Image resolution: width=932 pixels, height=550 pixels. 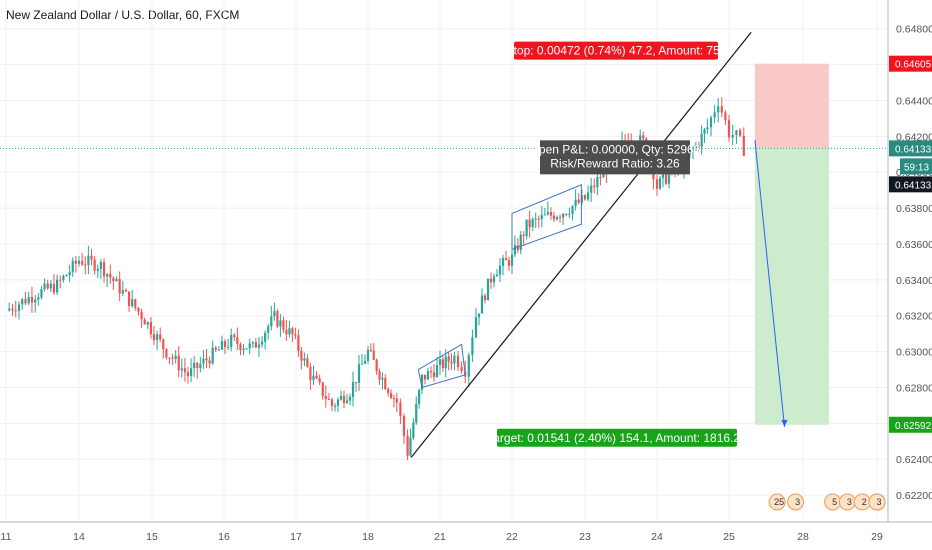 I want to click on y-tick-5: 0.63800, so click(x=914, y=209).